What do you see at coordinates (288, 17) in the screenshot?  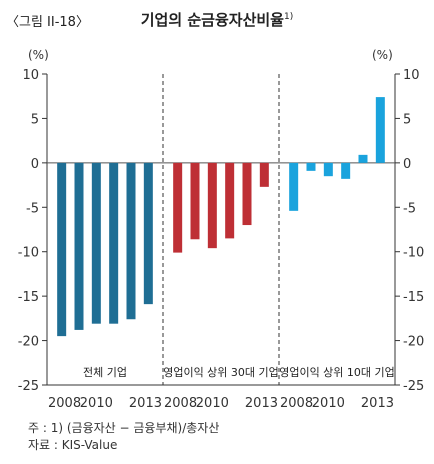 I see `title-footnote-mark: 1)` at bounding box center [288, 17].